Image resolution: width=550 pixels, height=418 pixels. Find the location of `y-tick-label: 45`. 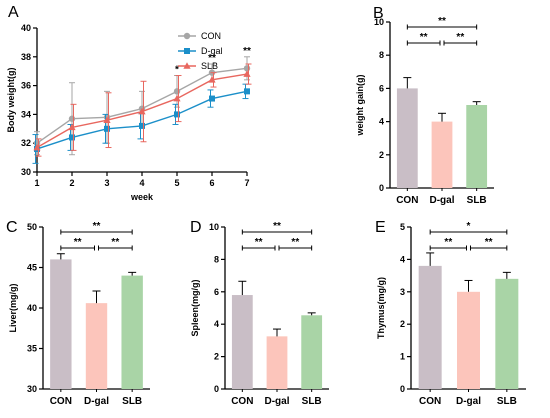

y-tick-label: 45 is located at coordinates (32, 268).